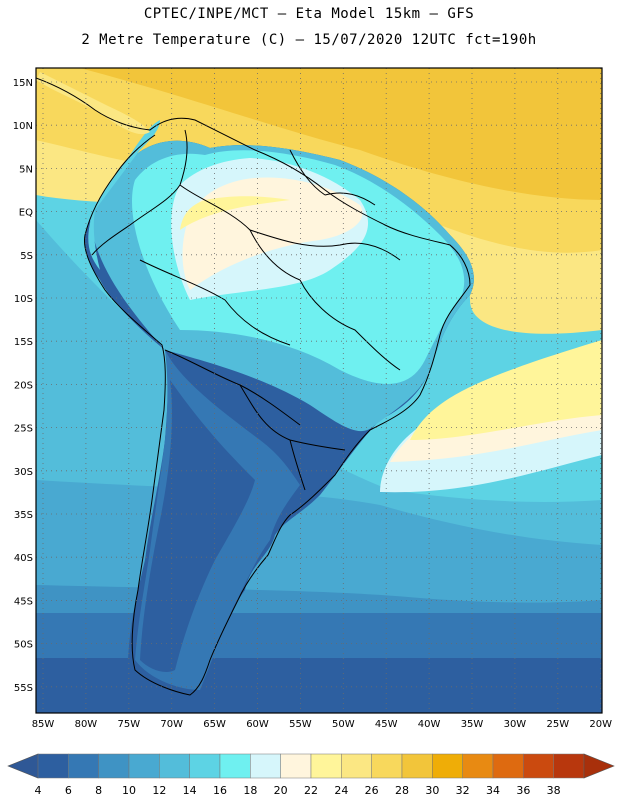 This screenshot has width=618, height=804. What do you see at coordinates (432, 790) in the screenshot?
I see `colorbar-tick-label: 30` at bounding box center [432, 790].